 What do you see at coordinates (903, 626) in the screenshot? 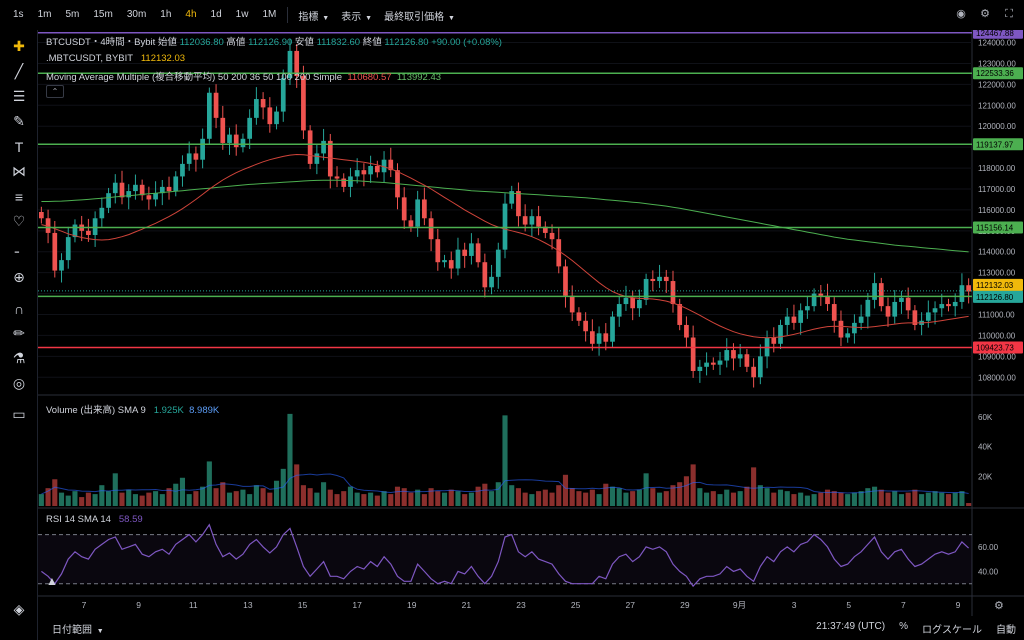
I see `percent-button: %` at bounding box center [903, 626].